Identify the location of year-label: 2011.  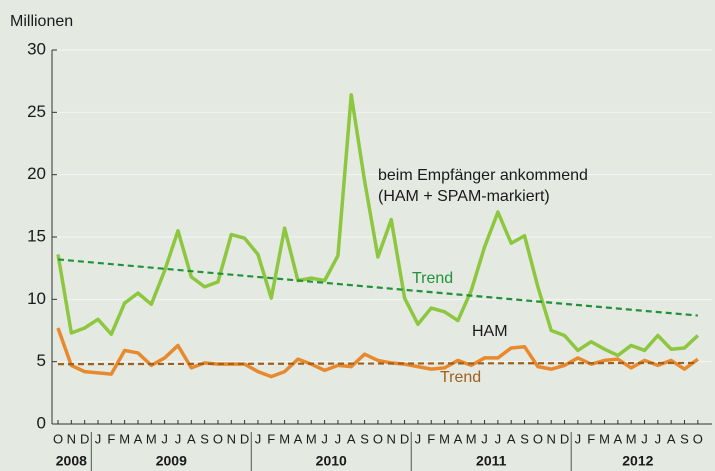
(491, 461).